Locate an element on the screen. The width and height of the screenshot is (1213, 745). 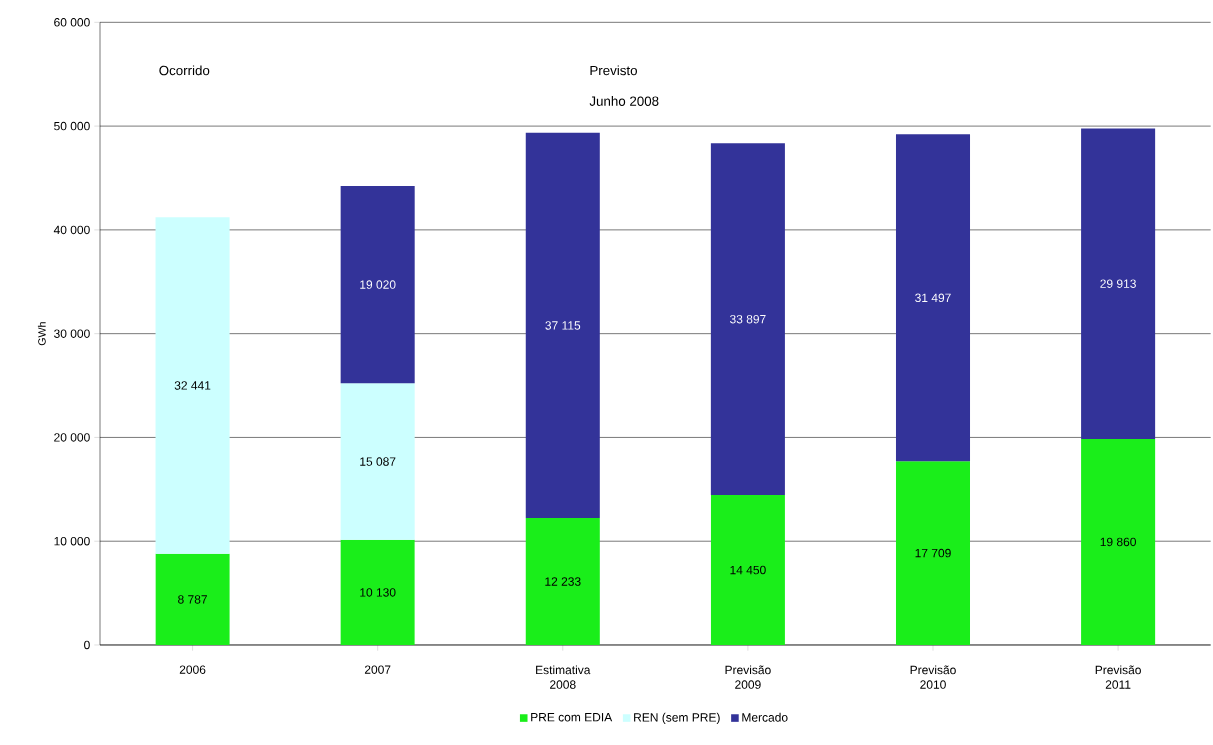
data-label: 17 709 is located at coordinates (933, 553).